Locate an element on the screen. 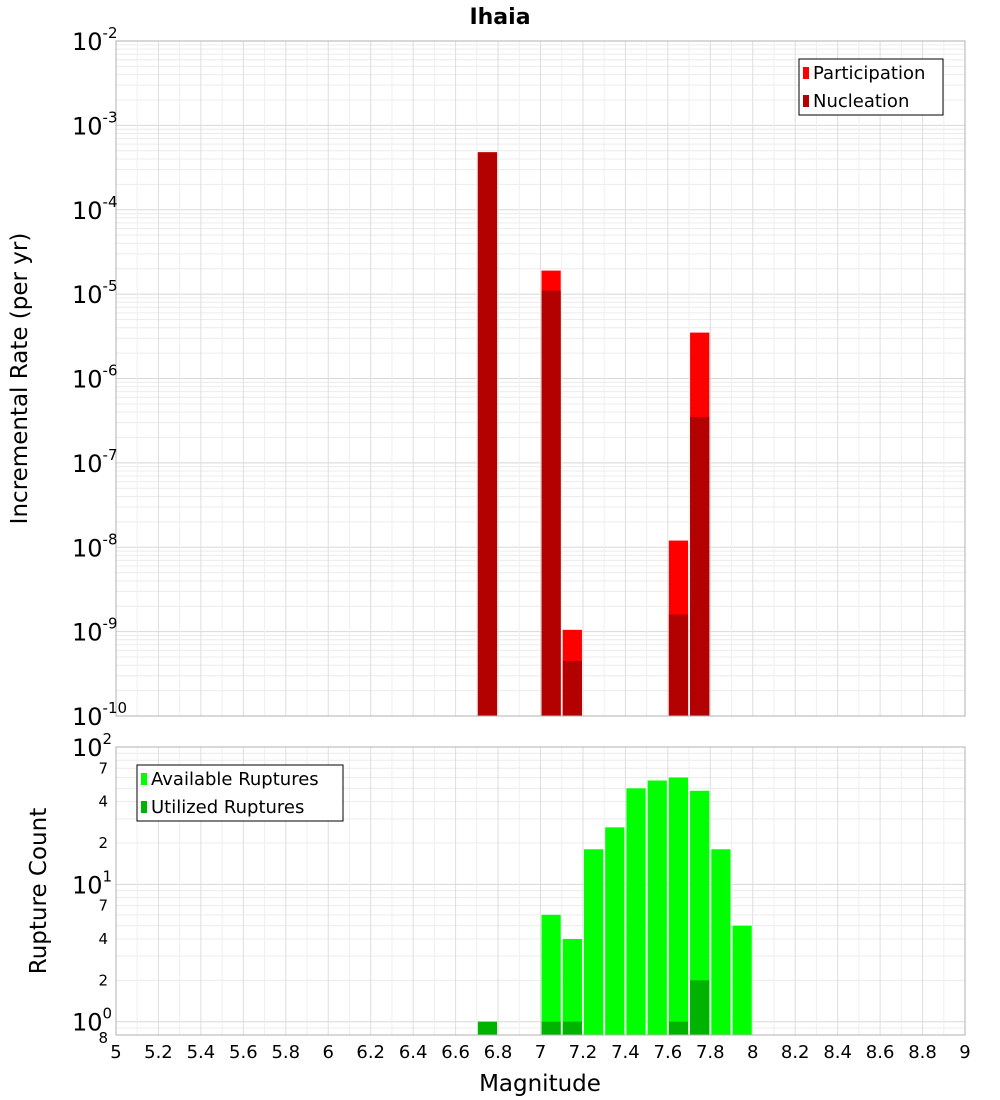  chart-title: Ihaia is located at coordinates (499, 17).